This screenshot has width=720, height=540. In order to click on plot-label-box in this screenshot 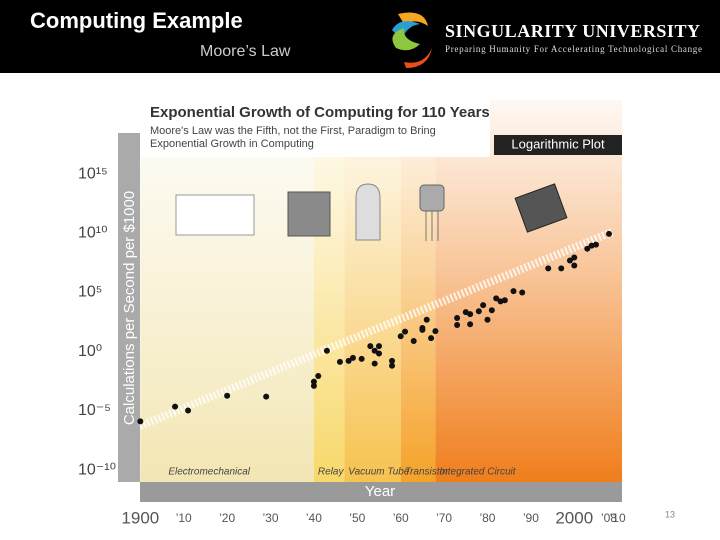, I will do `click(558, 145)`.